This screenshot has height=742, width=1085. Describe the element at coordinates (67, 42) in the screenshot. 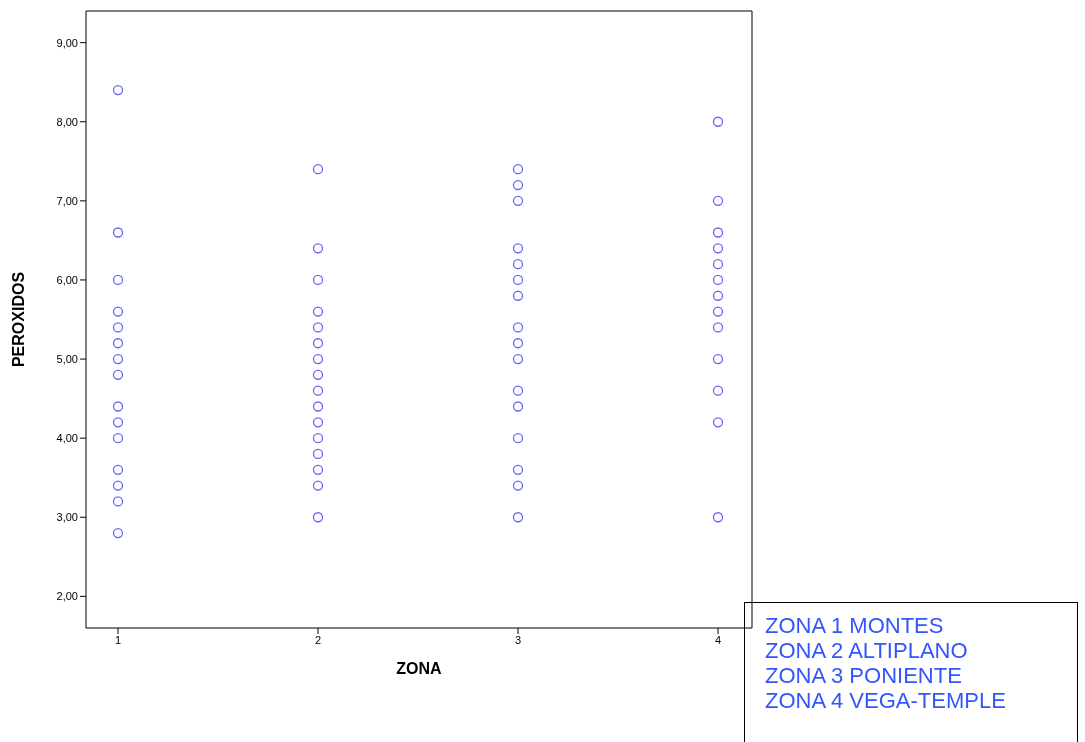

I see `y-tick-label: 9,00` at that location.